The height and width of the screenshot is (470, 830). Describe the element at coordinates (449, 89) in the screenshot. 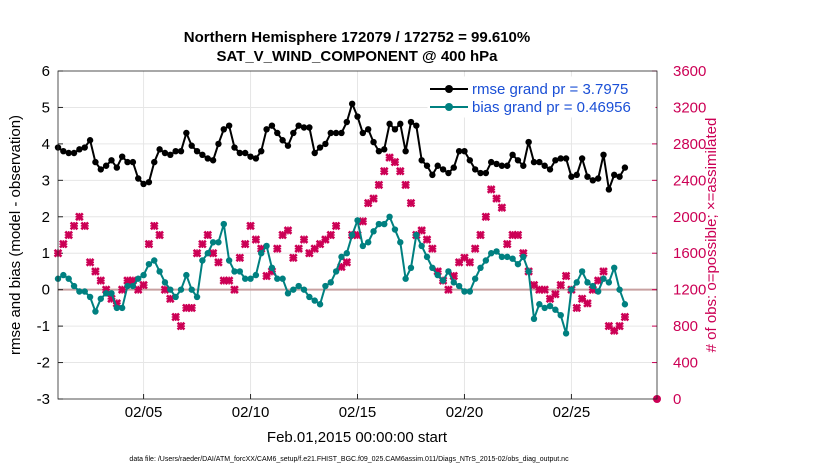

I see `legend-rmse-marker` at that location.